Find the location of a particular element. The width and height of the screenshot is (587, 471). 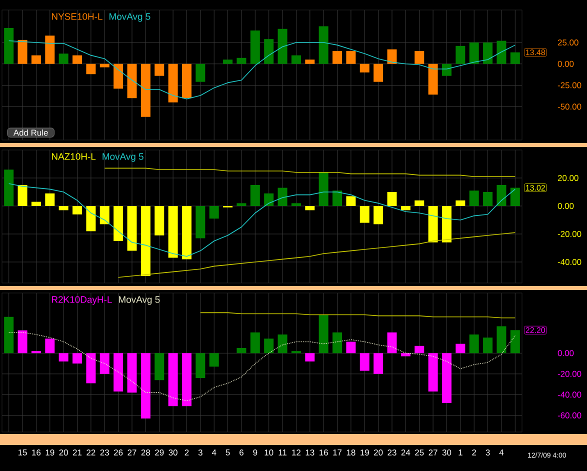

x-tick-label: 4 is located at coordinates (501, 453).